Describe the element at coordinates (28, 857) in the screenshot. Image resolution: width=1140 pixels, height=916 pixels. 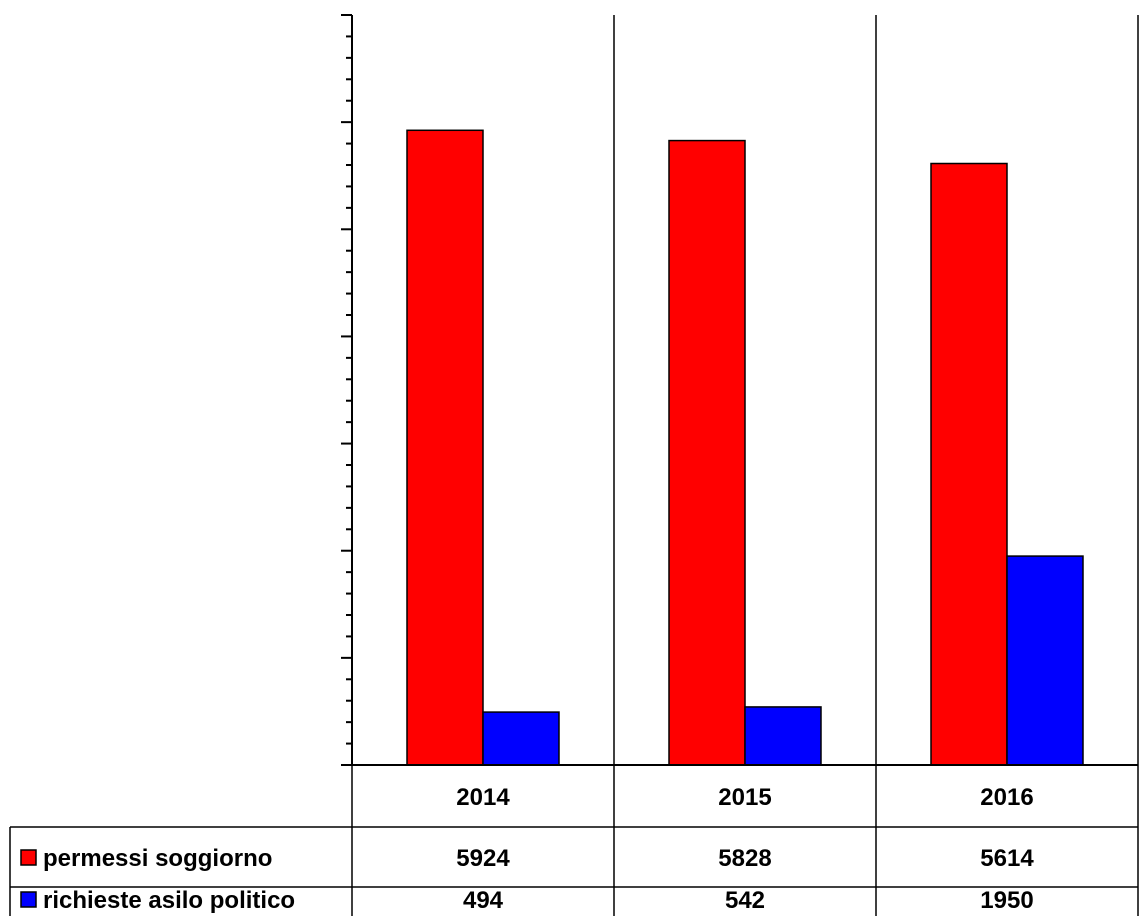
I see `legend-key-permessi-soggiorno` at that location.